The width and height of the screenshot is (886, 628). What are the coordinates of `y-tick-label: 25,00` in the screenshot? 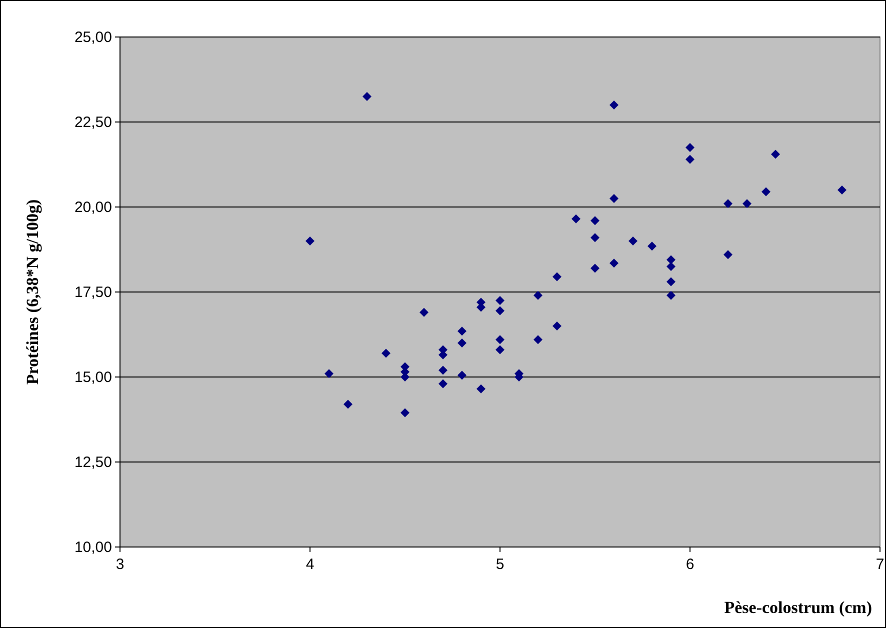 It's located at (93, 37).